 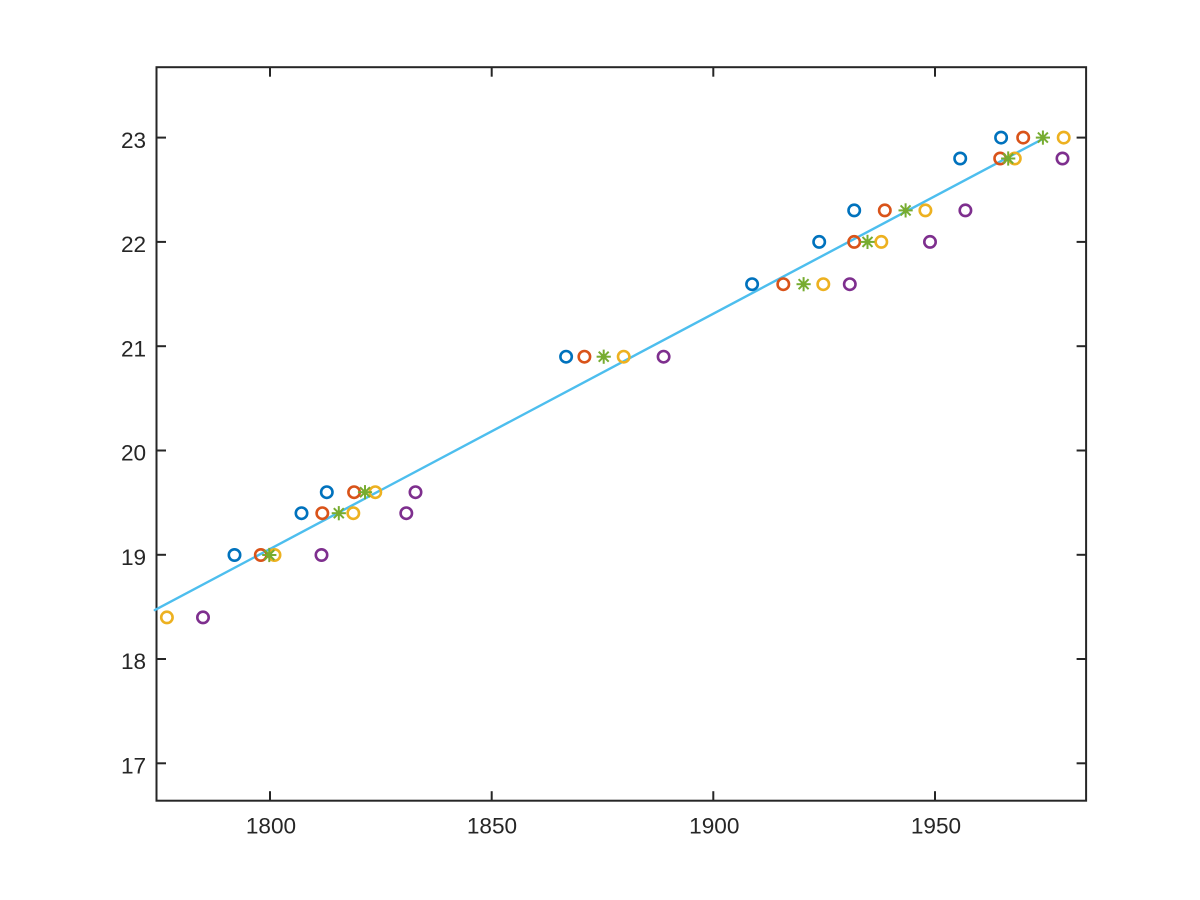 I want to click on svg-text: 19, so click(x=133, y=557).